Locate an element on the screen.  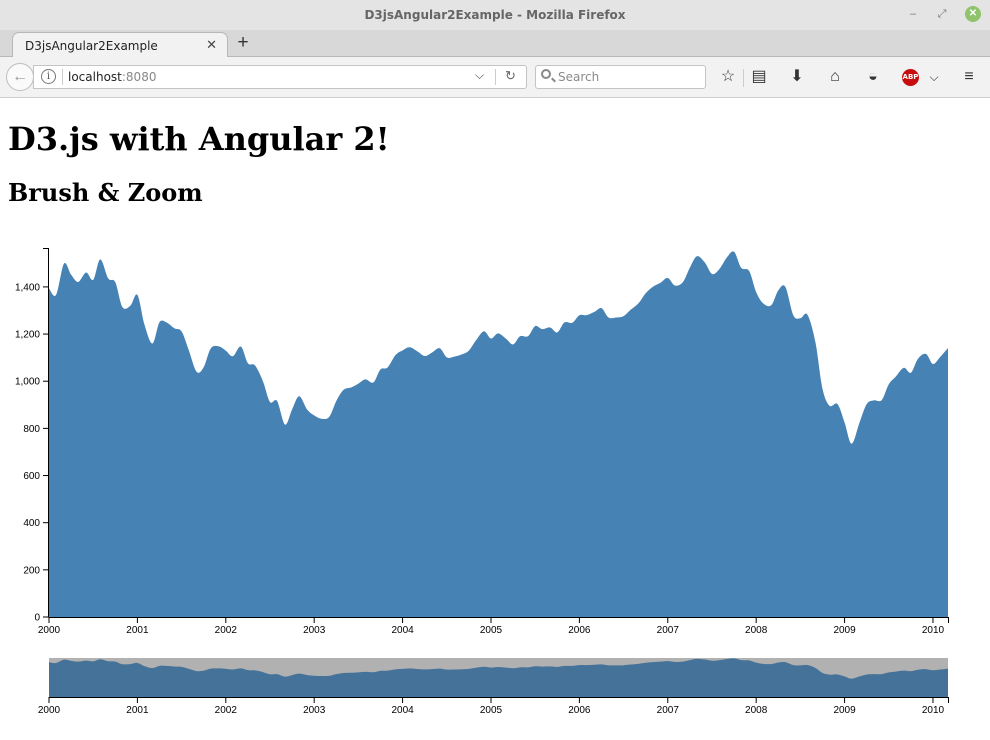
home-icon: ⌂ is located at coordinates (835, 76).